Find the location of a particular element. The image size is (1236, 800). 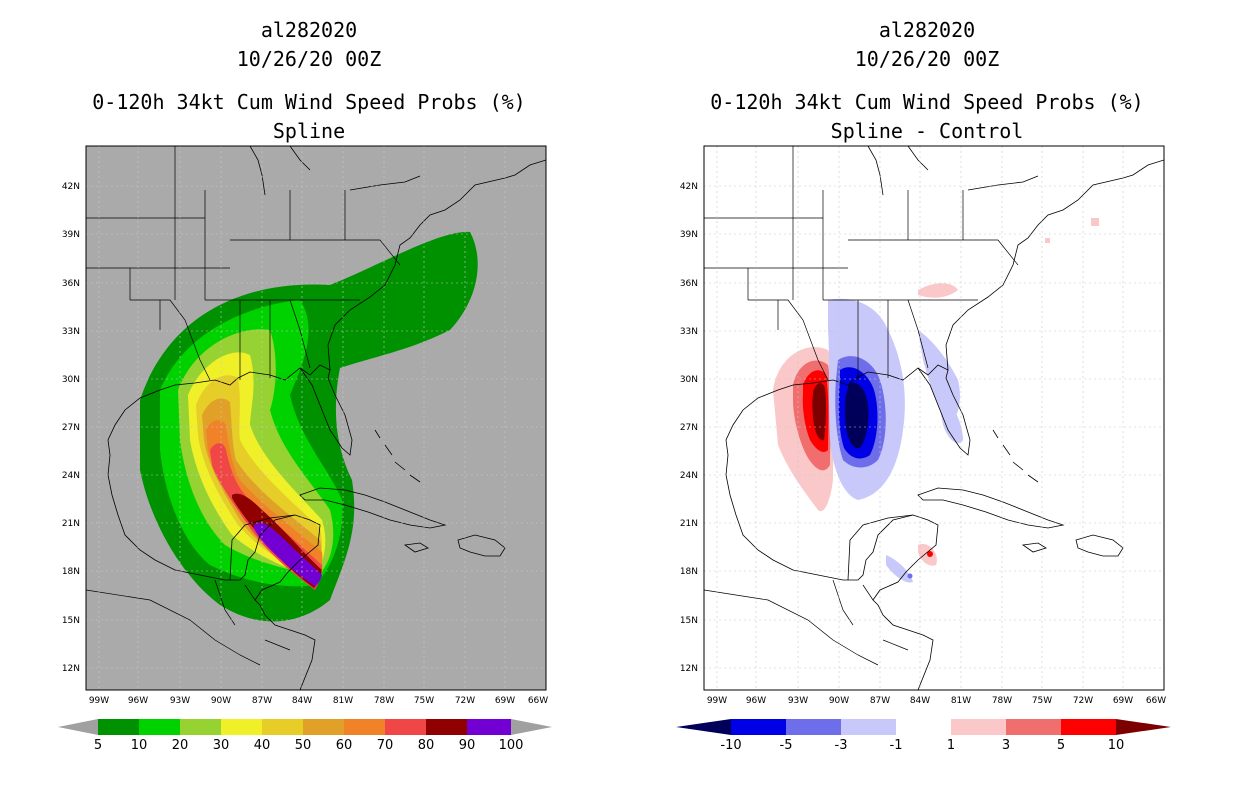

left-lat-label: 42N is located at coordinates (71, 187).